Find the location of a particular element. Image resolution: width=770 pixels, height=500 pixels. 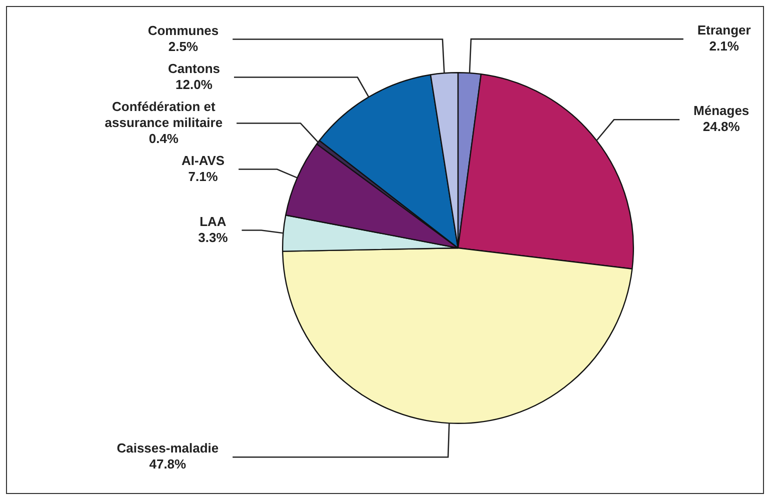

data-label: 24.8% is located at coordinates (721, 126).